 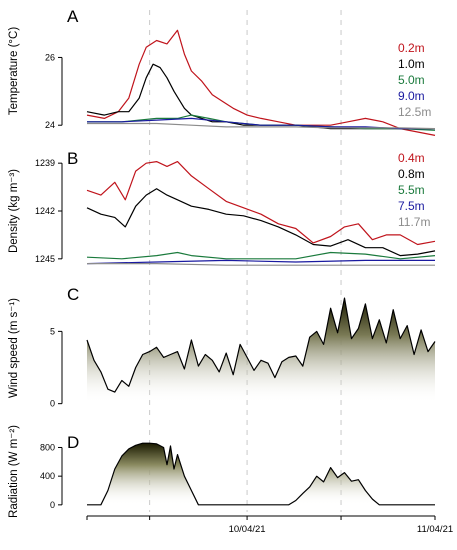 What do you see at coordinates (73, 16) in the screenshot?
I see `panel-letter: A` at bounding box center [73, 16].